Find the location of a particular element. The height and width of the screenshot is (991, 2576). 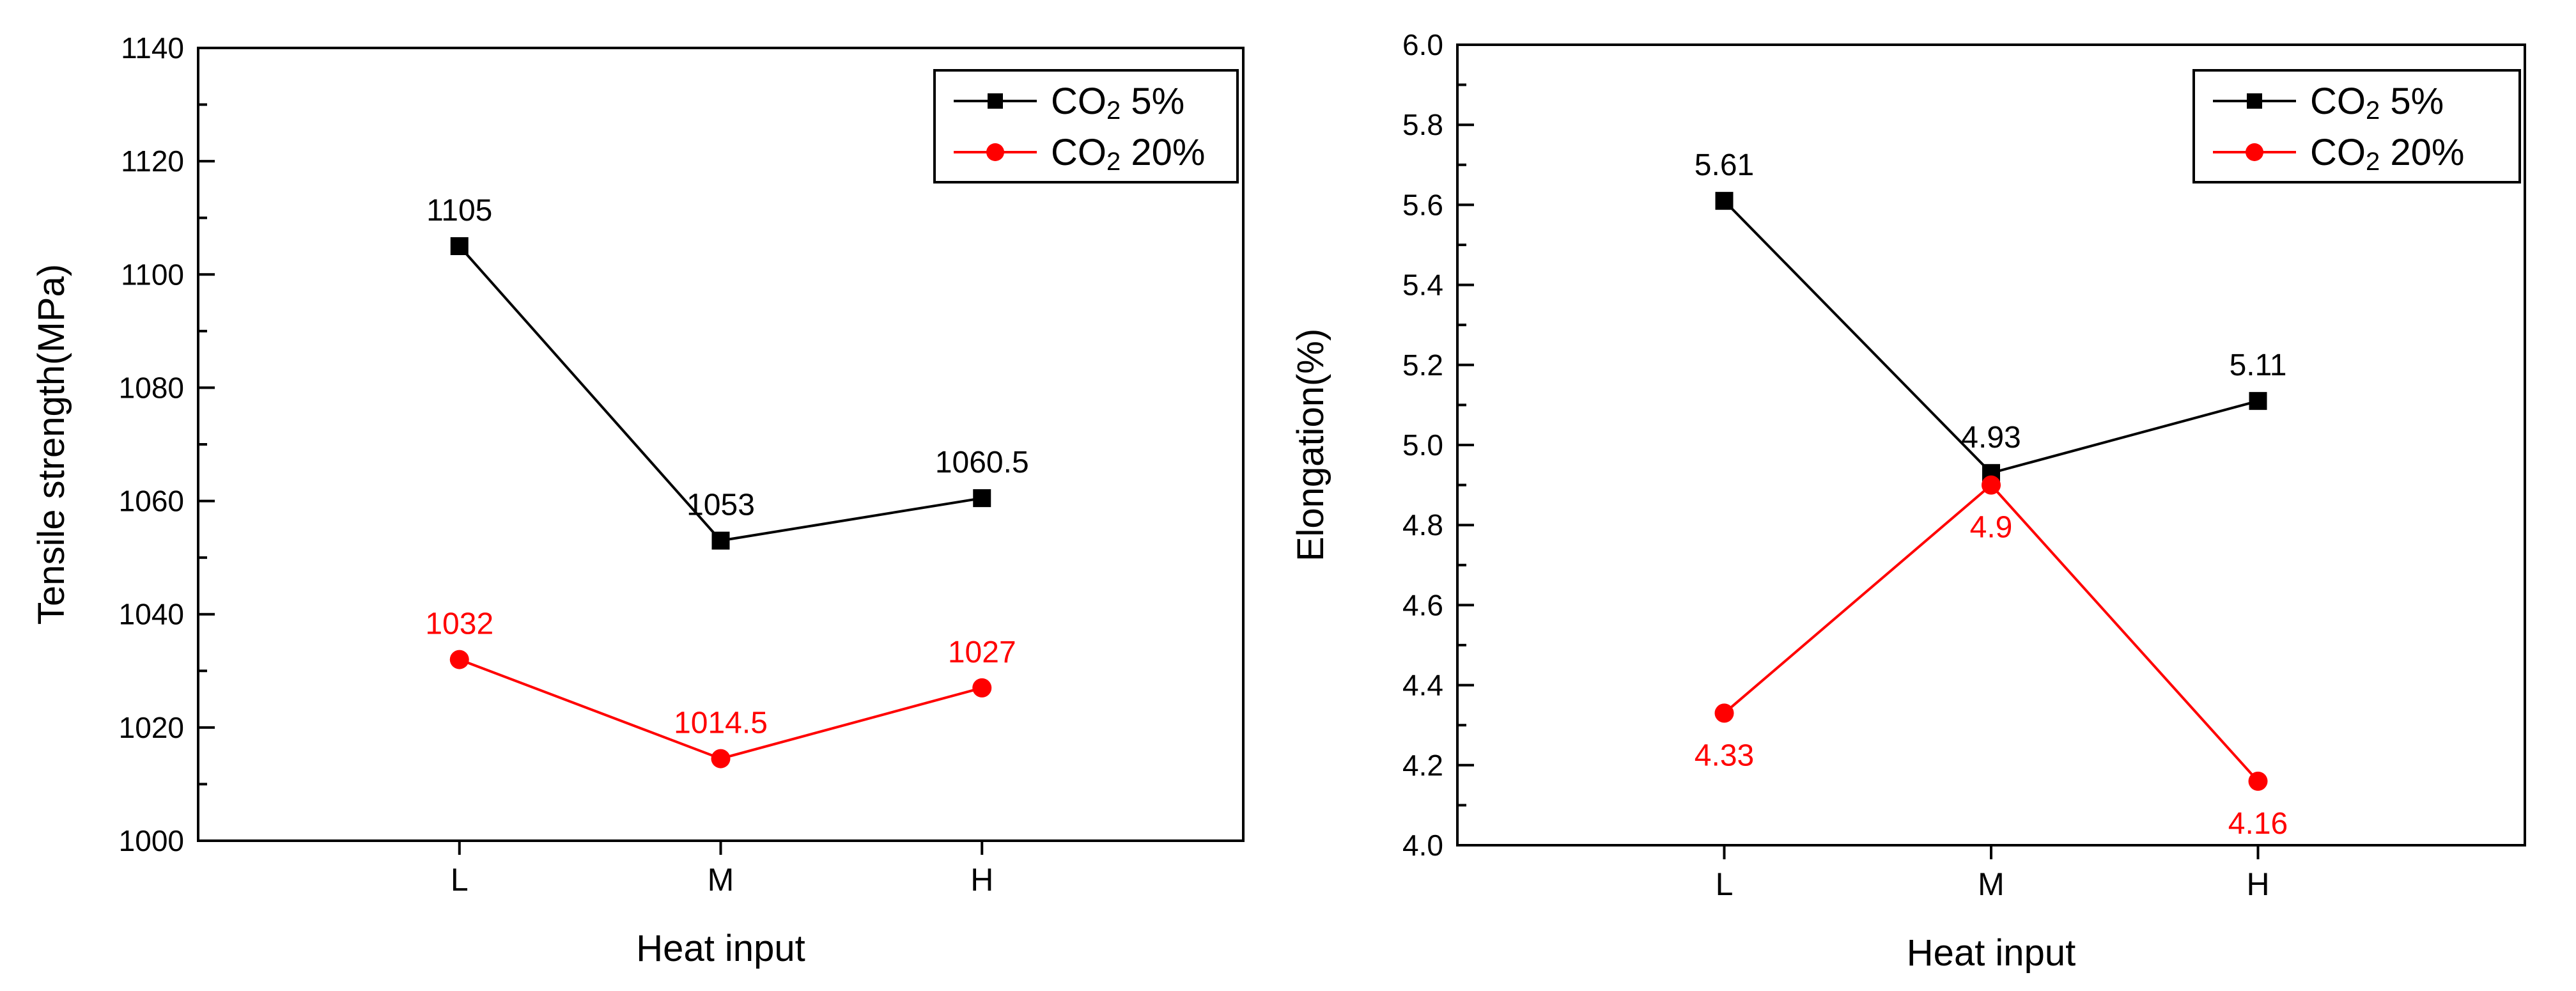

elongation-y-tick-label: 4.0 is located at coordinates (1422, 846).